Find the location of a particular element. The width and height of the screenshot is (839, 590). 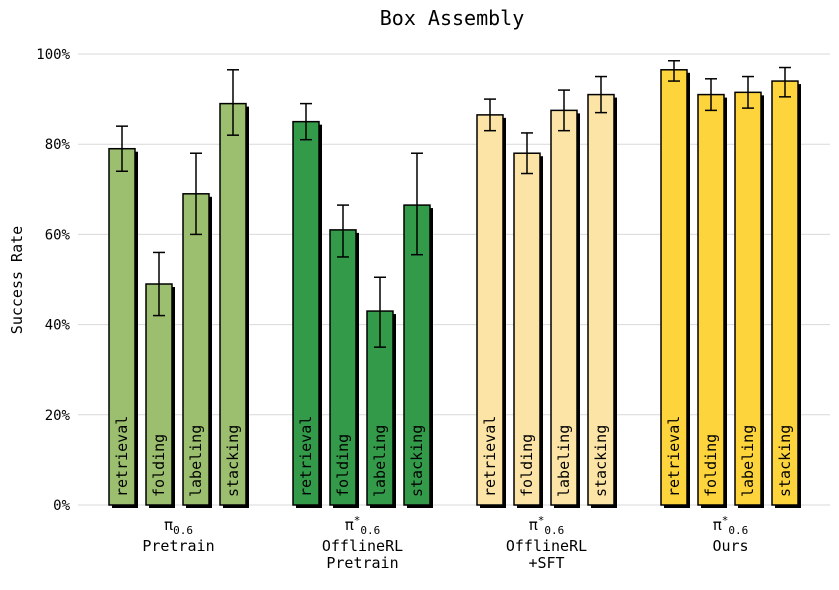

group-label-line: +SFT is located at coordinates (546, 563).